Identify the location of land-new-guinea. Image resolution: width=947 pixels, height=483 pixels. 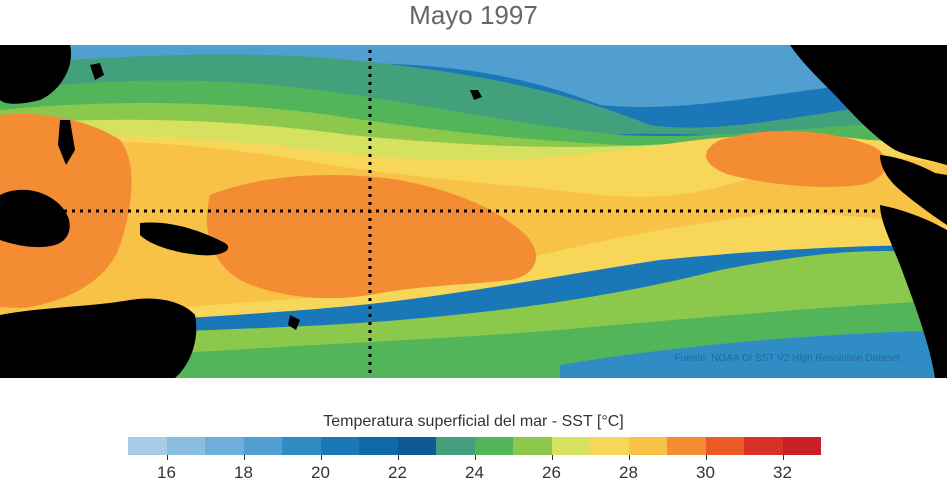
(184, 239).